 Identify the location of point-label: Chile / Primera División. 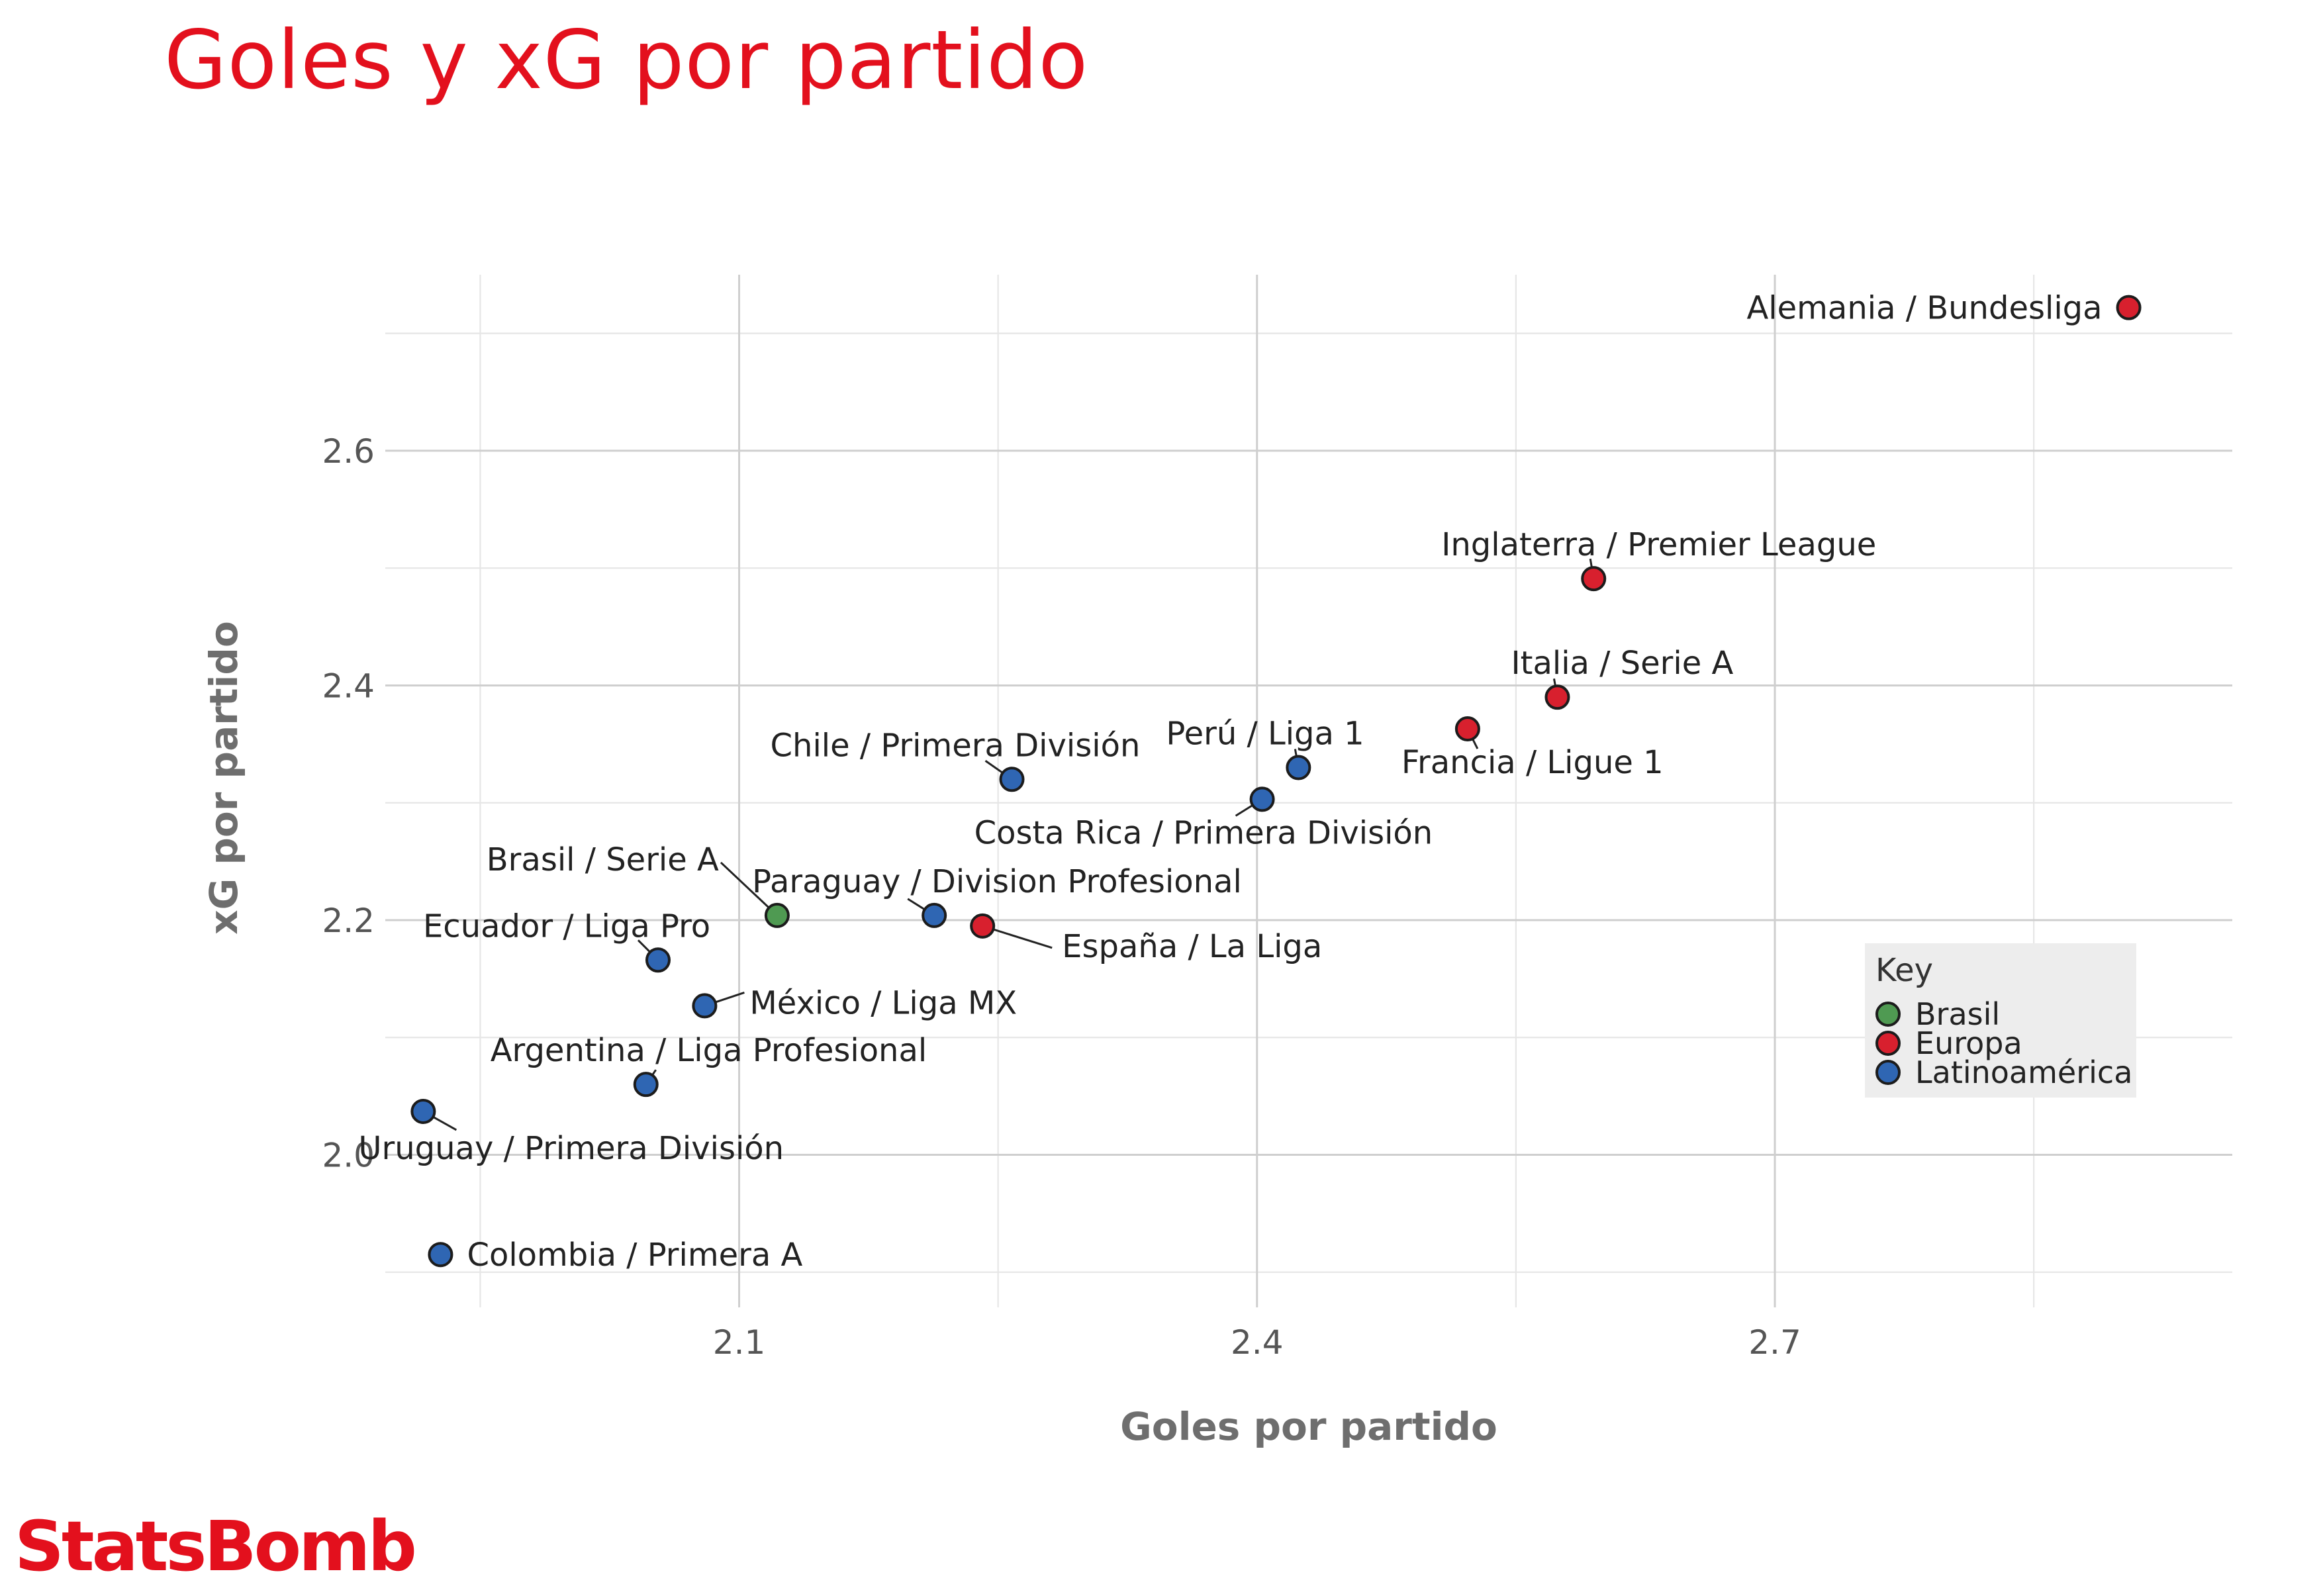
(956, 745).